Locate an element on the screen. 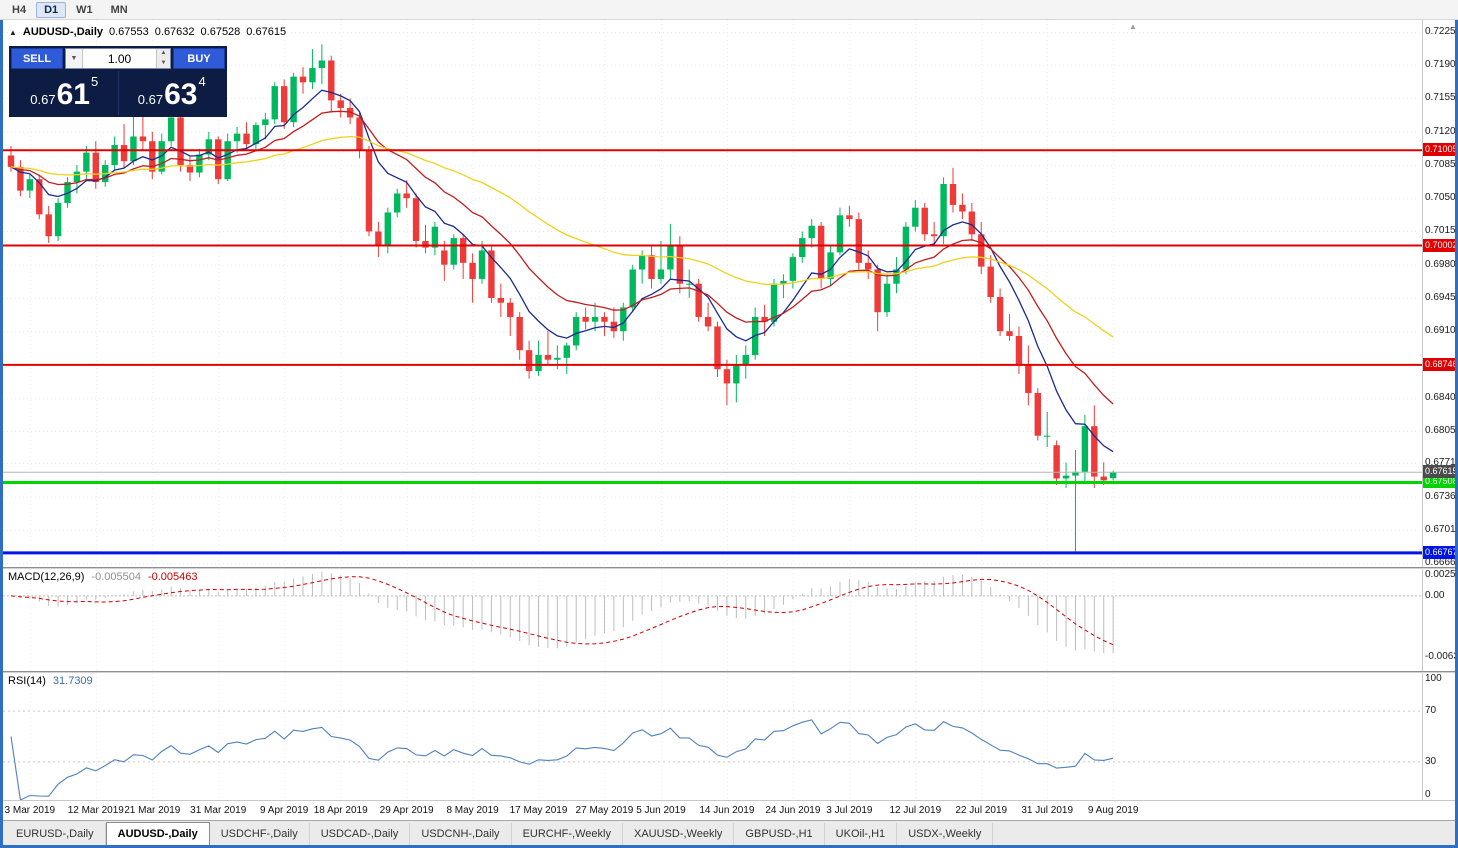 This screenshot has width=1458, height=848. one-click-collapse-icon: ▲ is located at coordinates (13, 32).